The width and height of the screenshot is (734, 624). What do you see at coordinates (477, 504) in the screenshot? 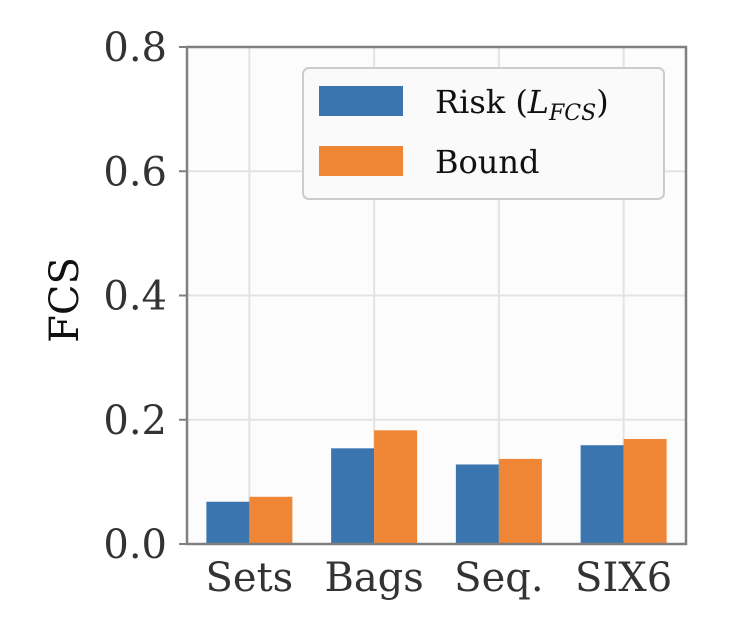
I see `bar-risk-seq` at bounding box center [477, 504].